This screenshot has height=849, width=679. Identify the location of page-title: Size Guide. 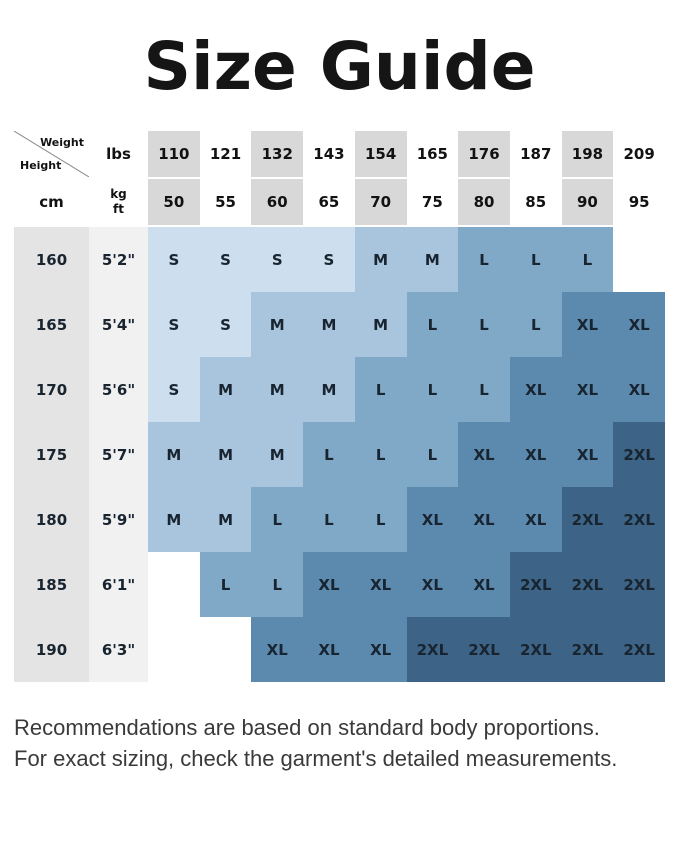
(339, 66).